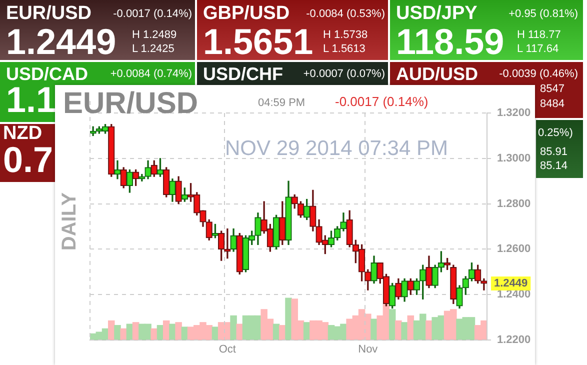 This screenshot has height=365, width=587. What do you see at coordinates (514, 113) in the screenshot?
I see `y-tick-label: 1.3200` at bounding box center [514, 113].